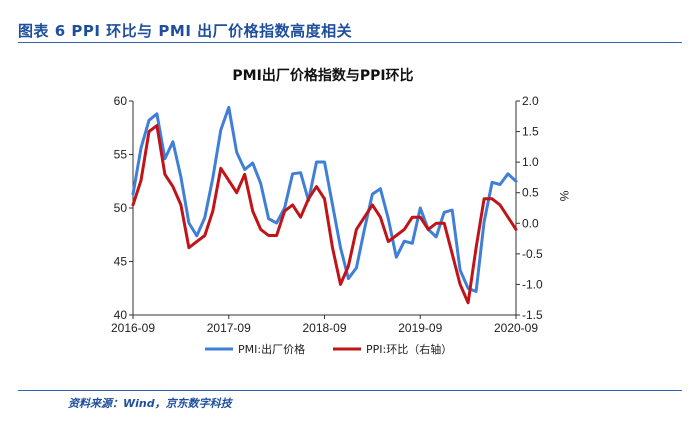  Describe the element at coordinates (532, 284) in the screenshot. I see `right-tick-label: -1.0` at that location.